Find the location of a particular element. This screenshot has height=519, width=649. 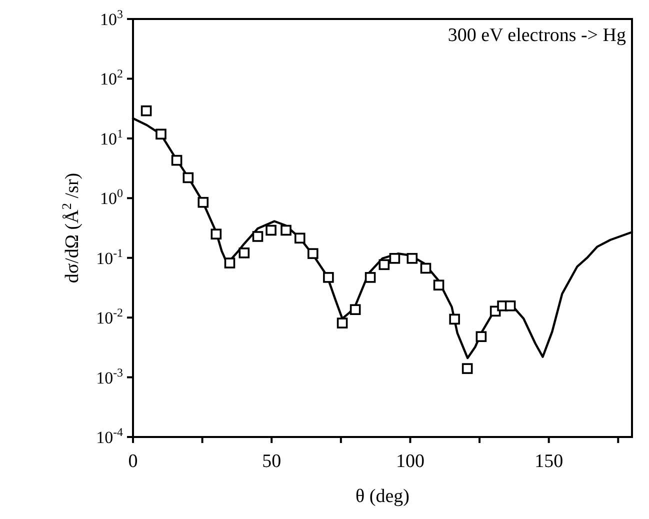

y-tick-label: 10$^{-2}$ is located at coordinates (110, 317).